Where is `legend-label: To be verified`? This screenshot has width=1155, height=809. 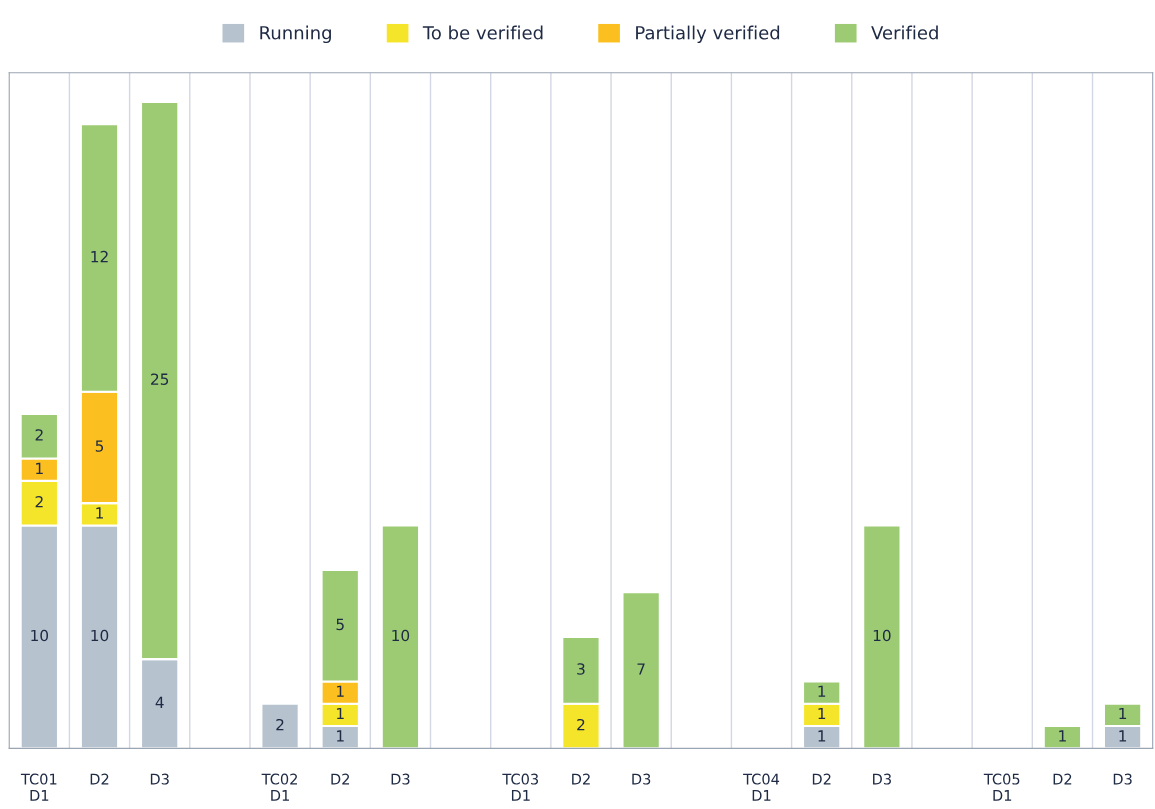
legend-label: To be verified is located at coordinates (482, 32).